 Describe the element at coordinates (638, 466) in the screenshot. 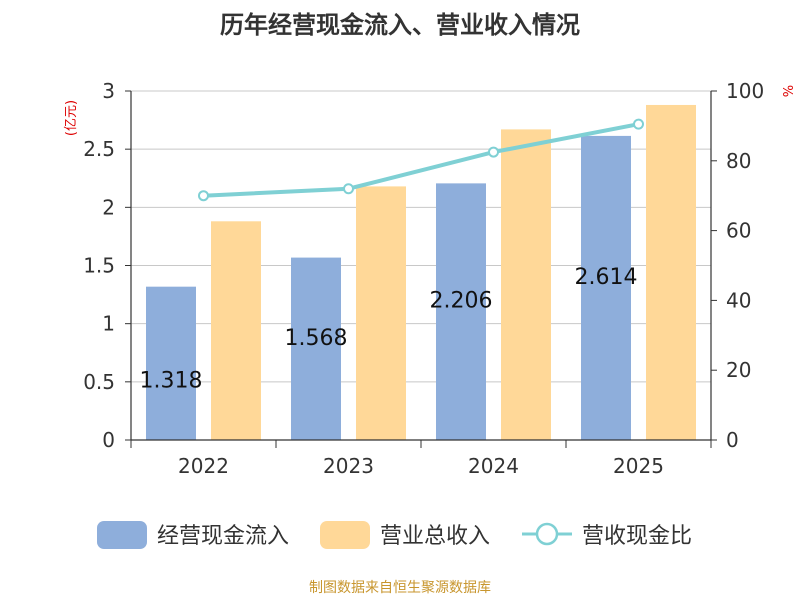

I see `x-tick-label: 2025` at that location.